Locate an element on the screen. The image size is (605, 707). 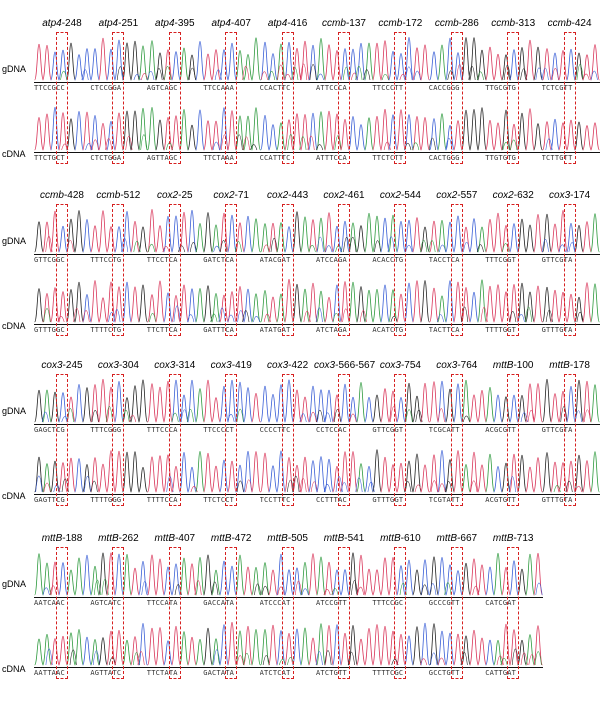
site-label: cox2-544 is located at coordinates (400, 195).